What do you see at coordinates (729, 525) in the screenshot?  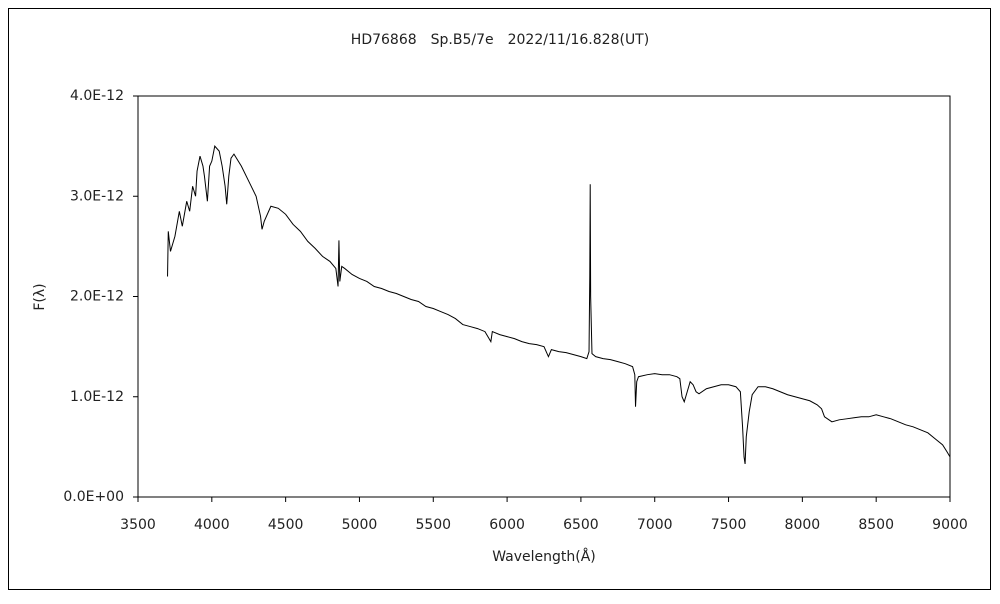 I see `x-tick-label: 7500` at bounding box center [729, 525].